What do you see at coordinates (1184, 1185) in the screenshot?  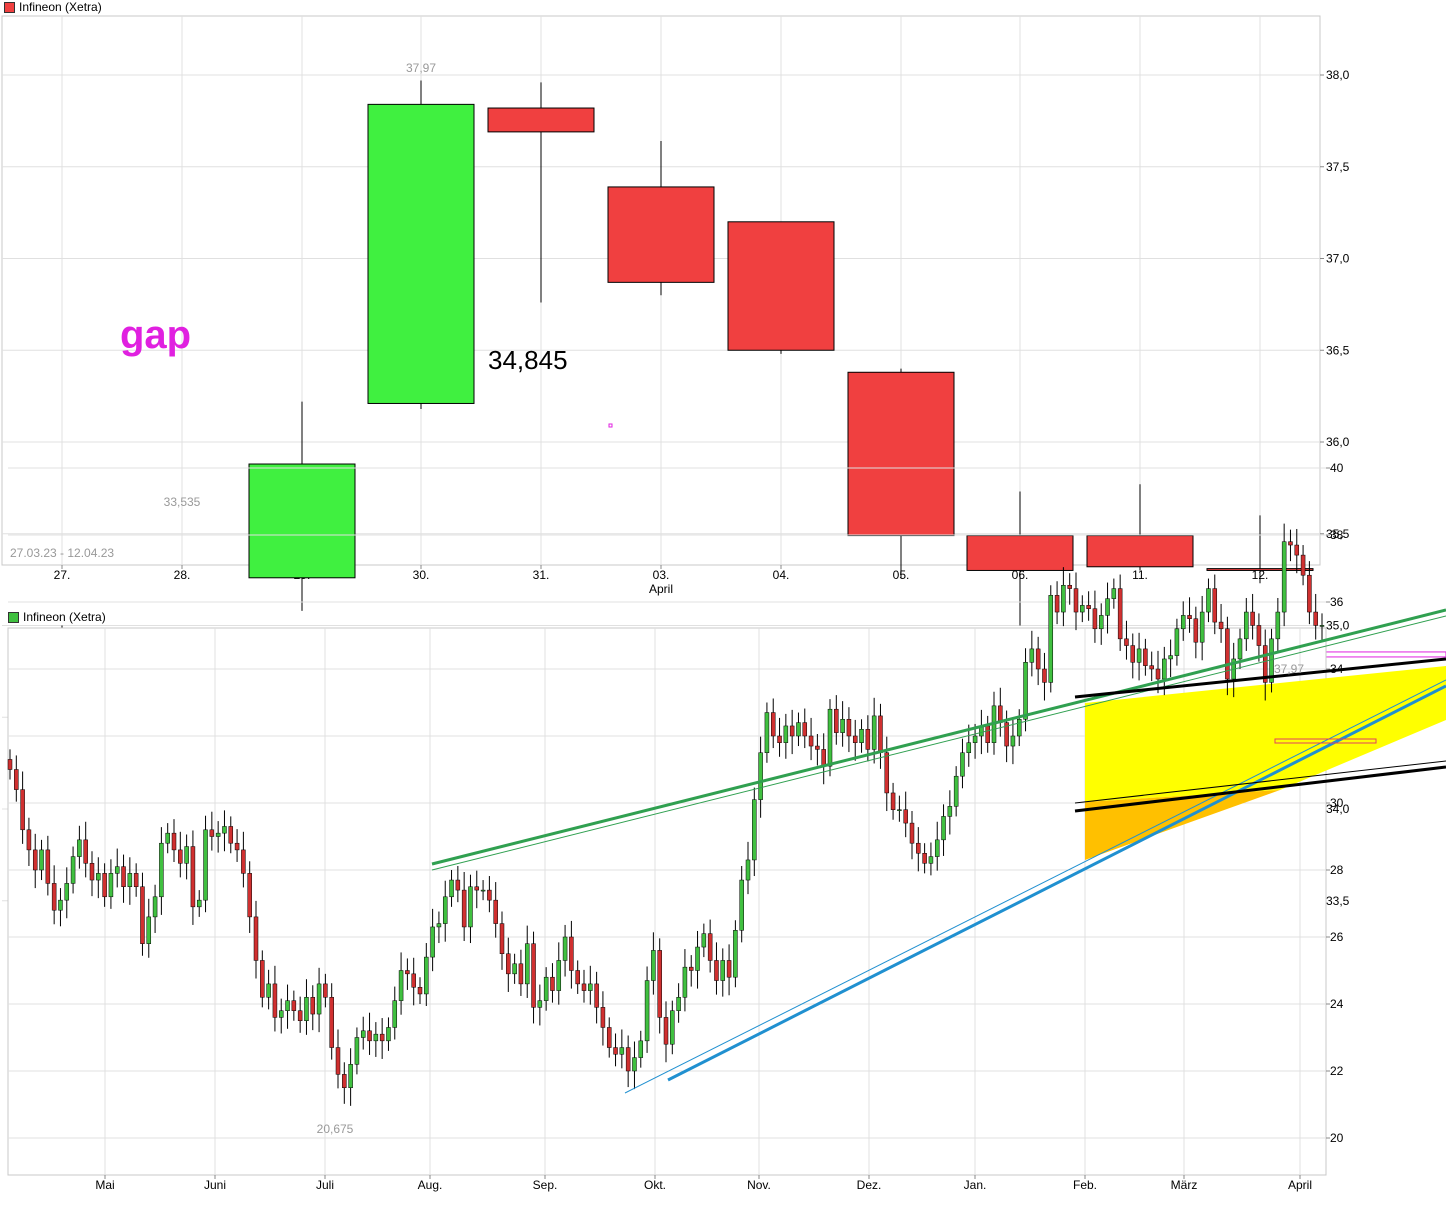 I see `bottom-x-tick-label: März` at bounding box center [1184, 1185].